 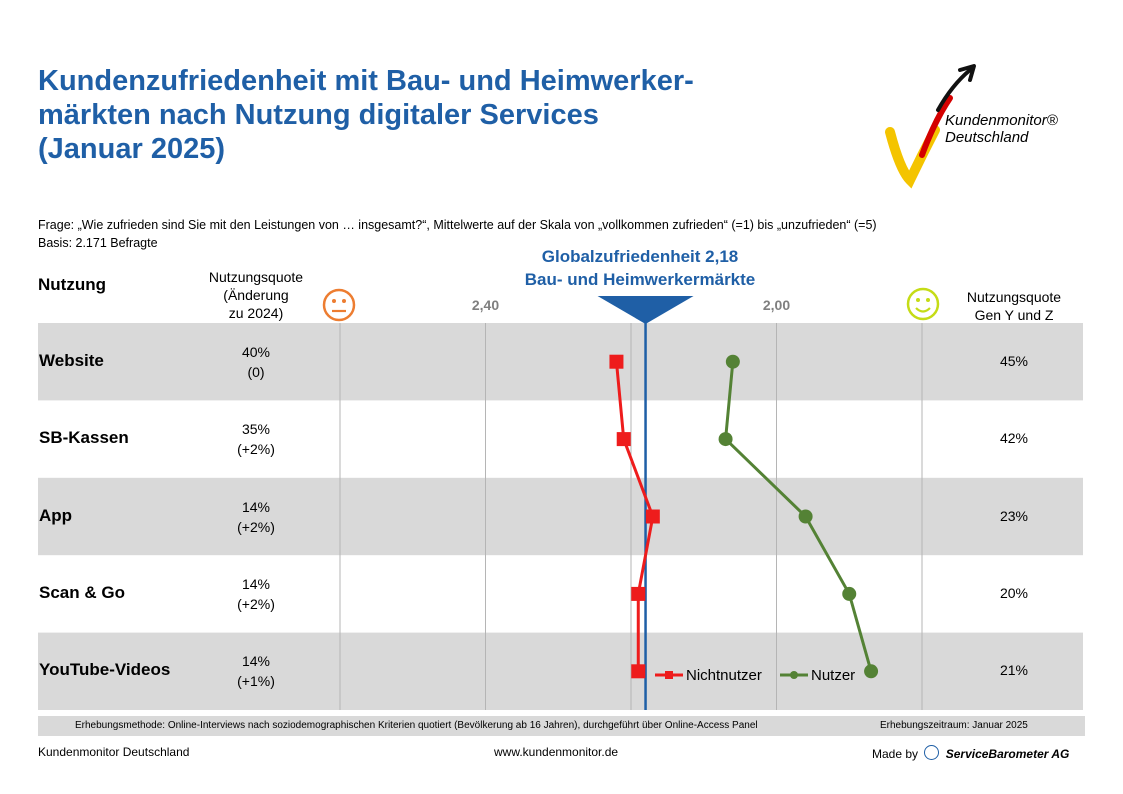 I want to click on quota-change: (0), so click(x=256, y=371).